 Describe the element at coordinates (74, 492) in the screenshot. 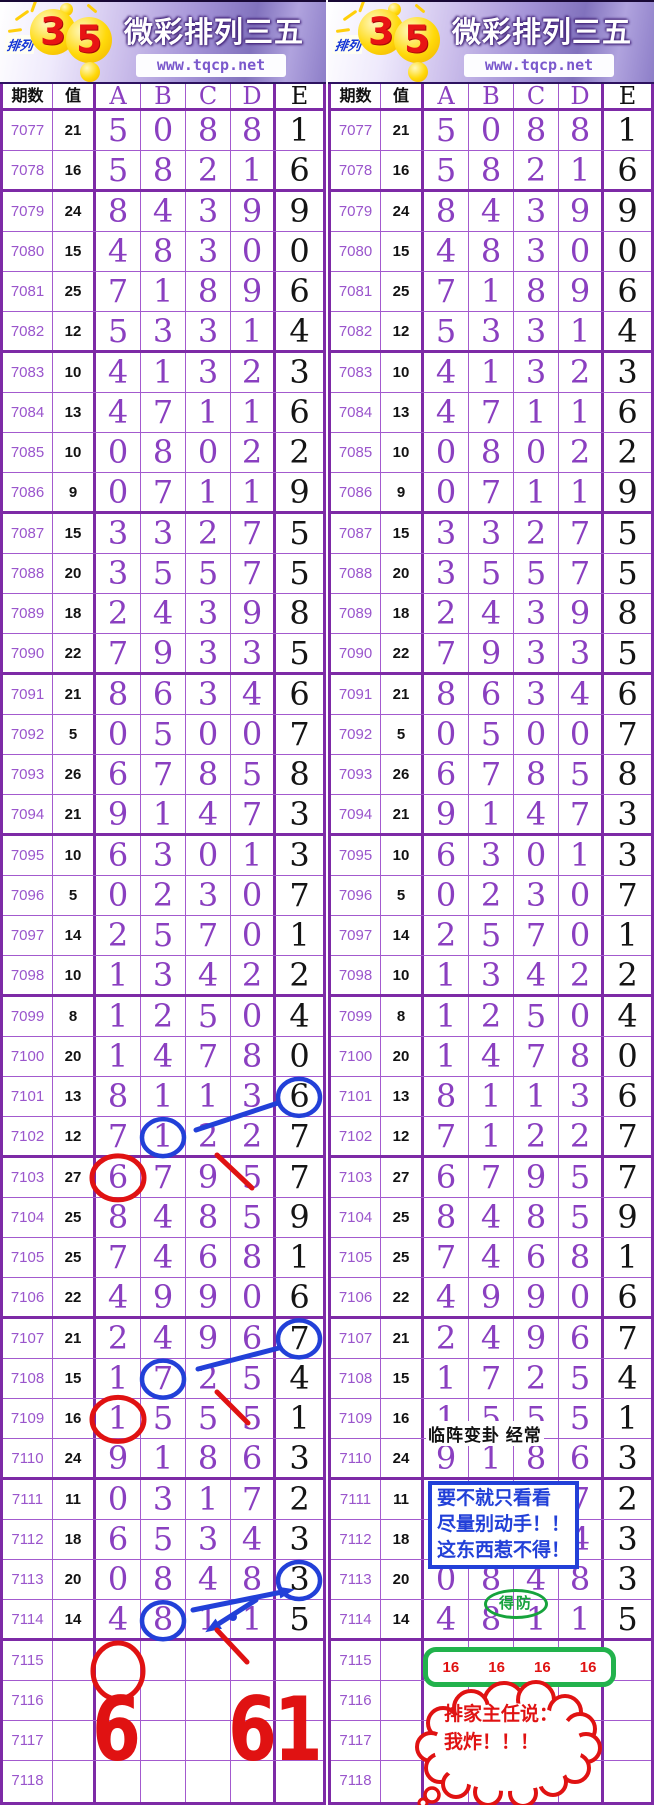

I see `cell-value: 9` at that location.